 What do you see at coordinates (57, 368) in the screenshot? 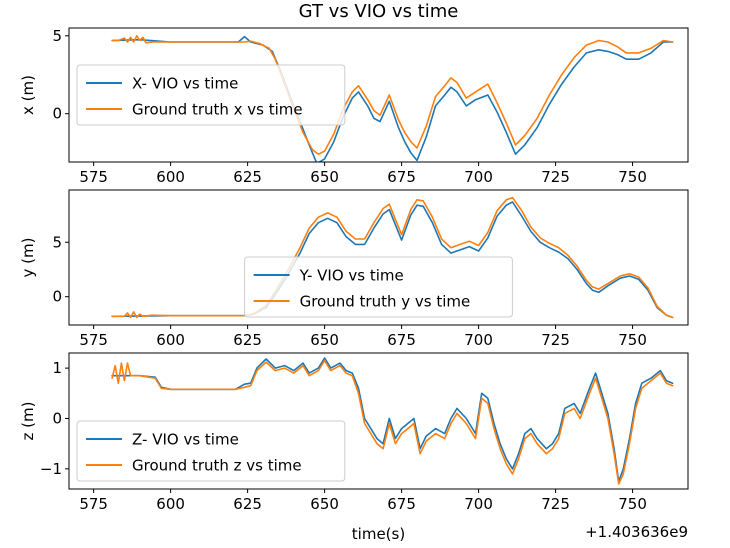
I see `y-tick-label: 1` at bounding box center [57, 368].